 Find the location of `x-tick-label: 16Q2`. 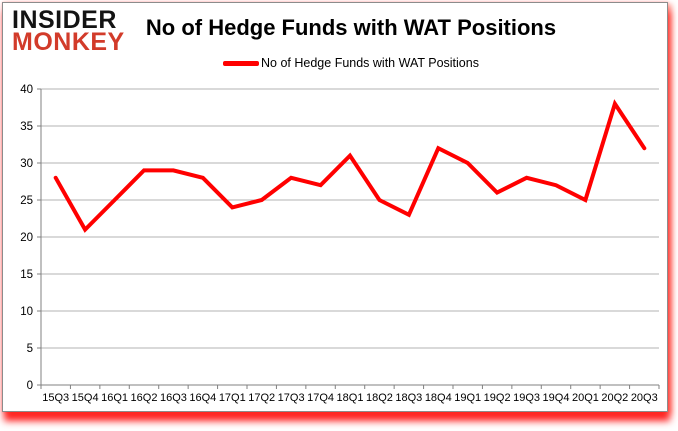

x-tick-label: 16Q2 is located at coordinates (144, 398).